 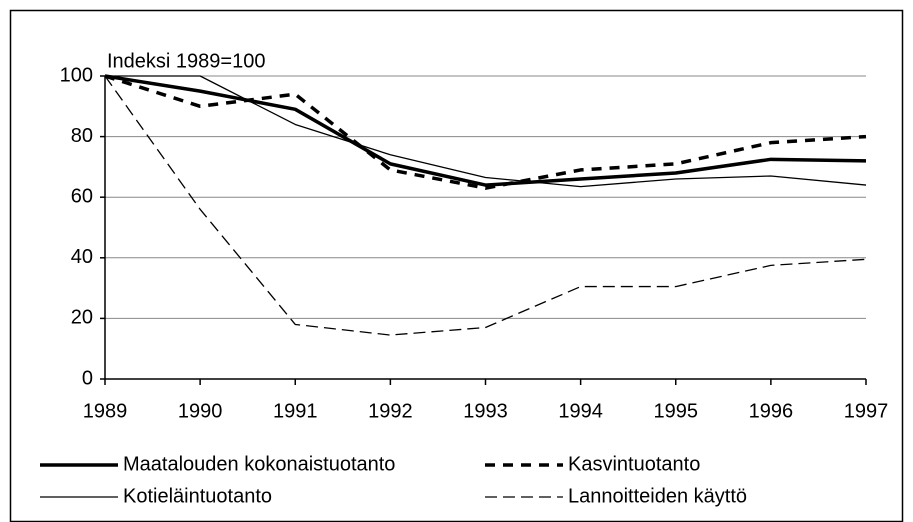 What do you see at coordinates (186, 61) in the screenshot?
I see `annotation: Indeksi 1989=100` at bounding box center [186, 61].